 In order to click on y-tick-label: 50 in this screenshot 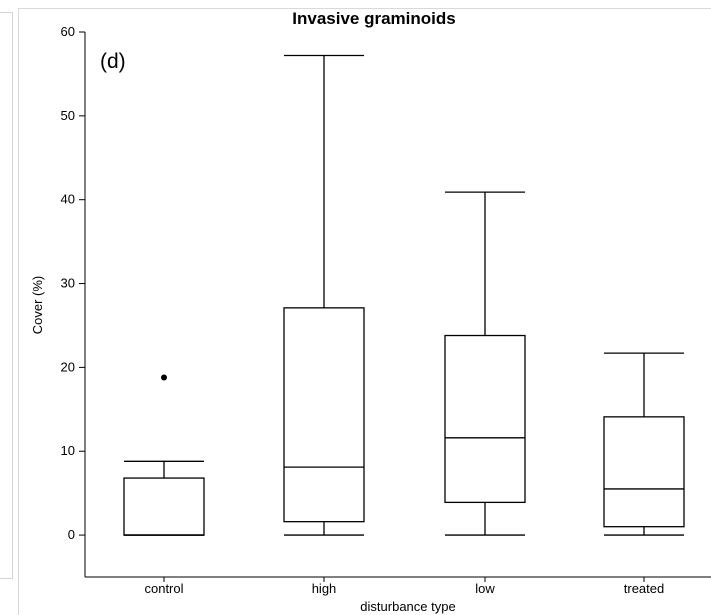, I will do `click(68, 115)`.